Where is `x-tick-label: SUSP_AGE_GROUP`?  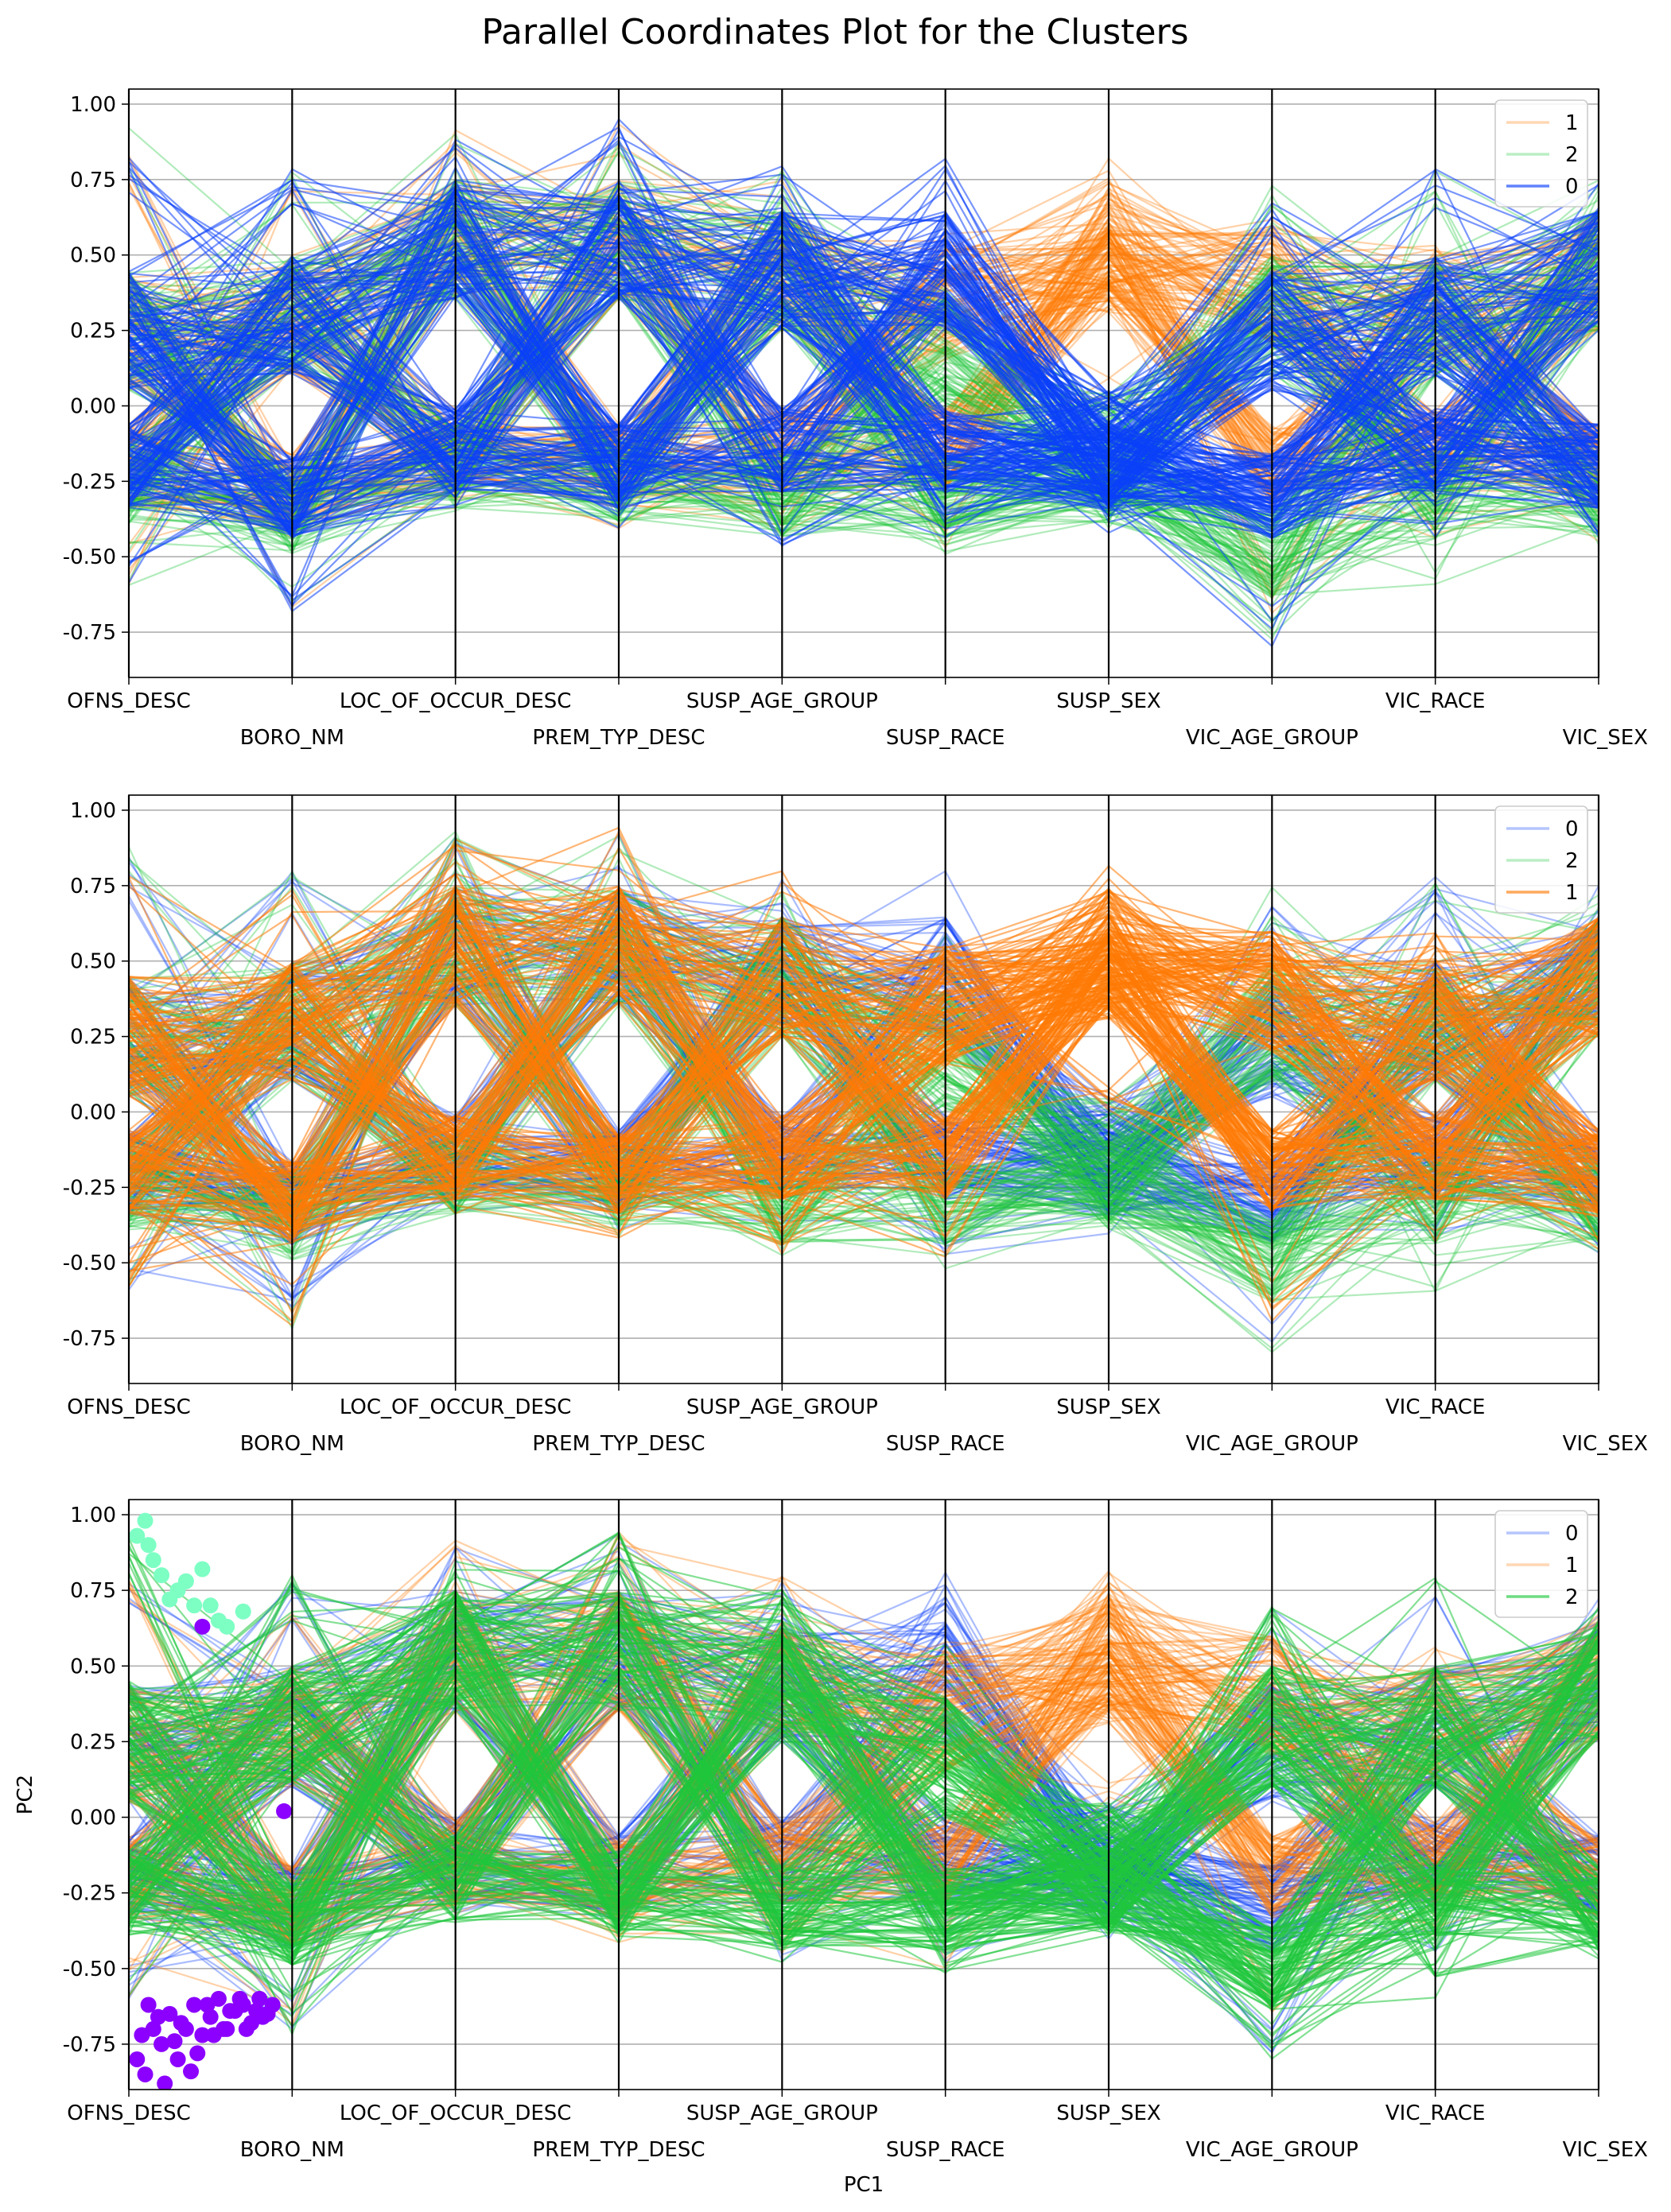 x-tick-label: SUSP_AGE_GROUP is located at coordinates (782, 701).